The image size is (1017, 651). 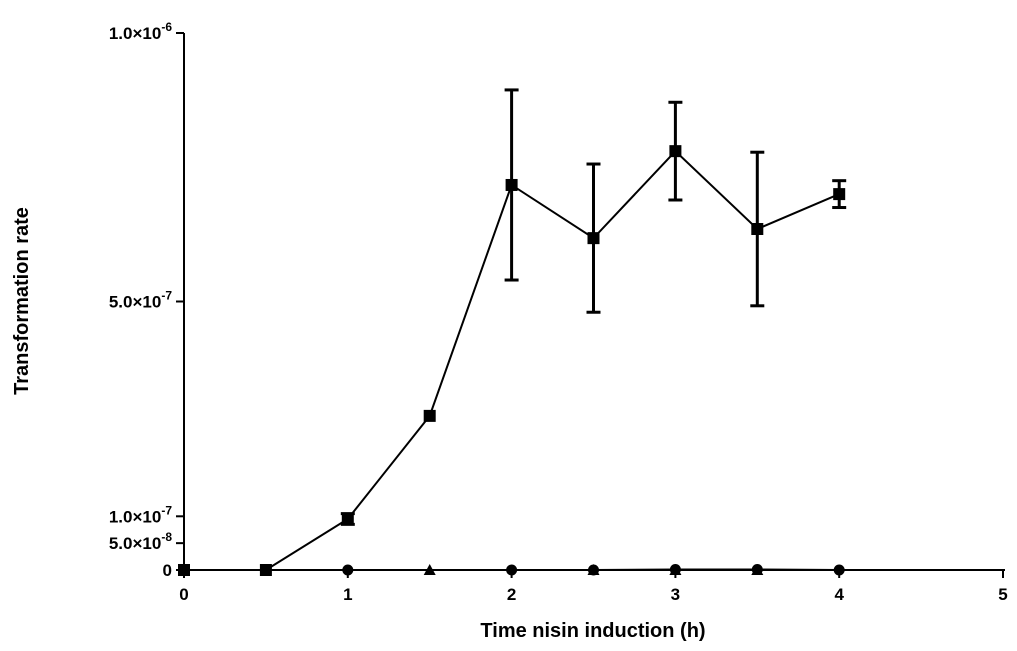 I want to click on y-axis-title: Transformation rate, so click(x=22, y=301).